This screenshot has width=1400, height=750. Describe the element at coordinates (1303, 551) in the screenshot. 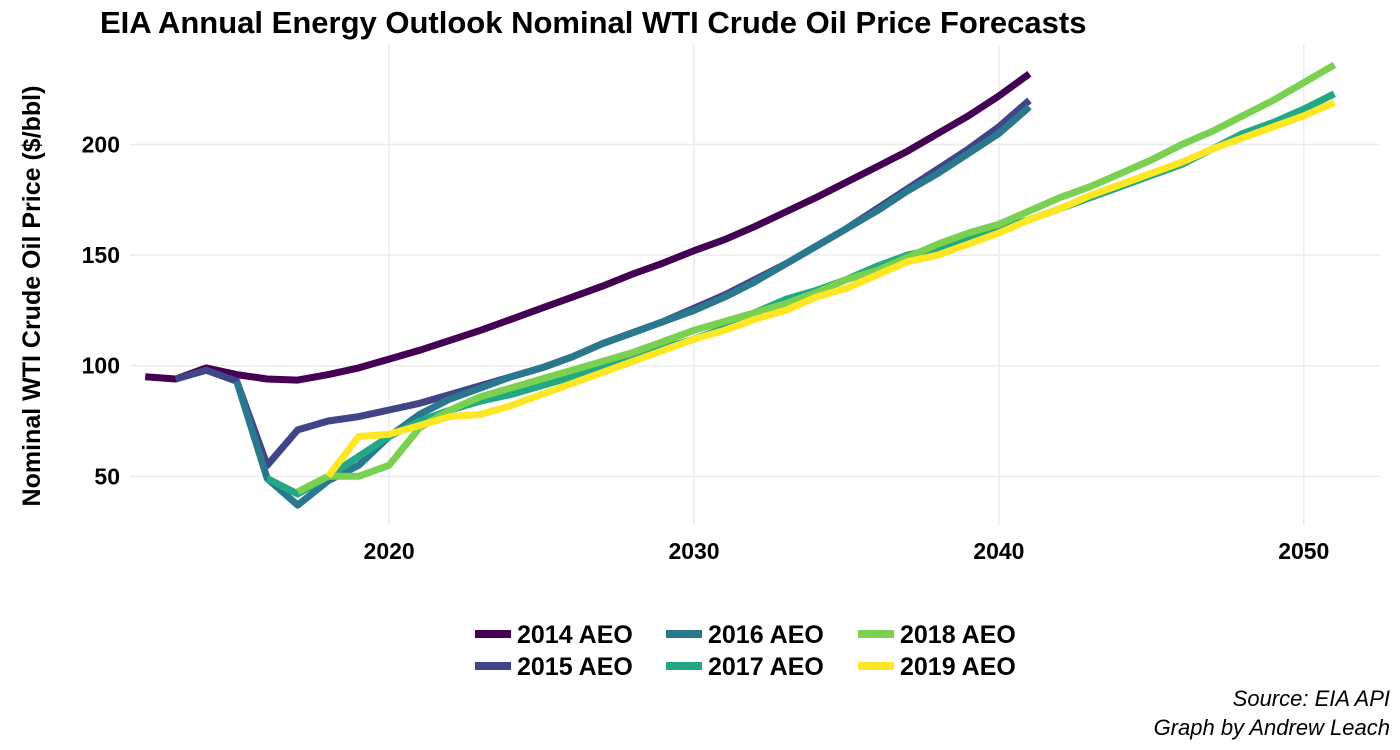

I see `x-tick-label: 2050` at that location.